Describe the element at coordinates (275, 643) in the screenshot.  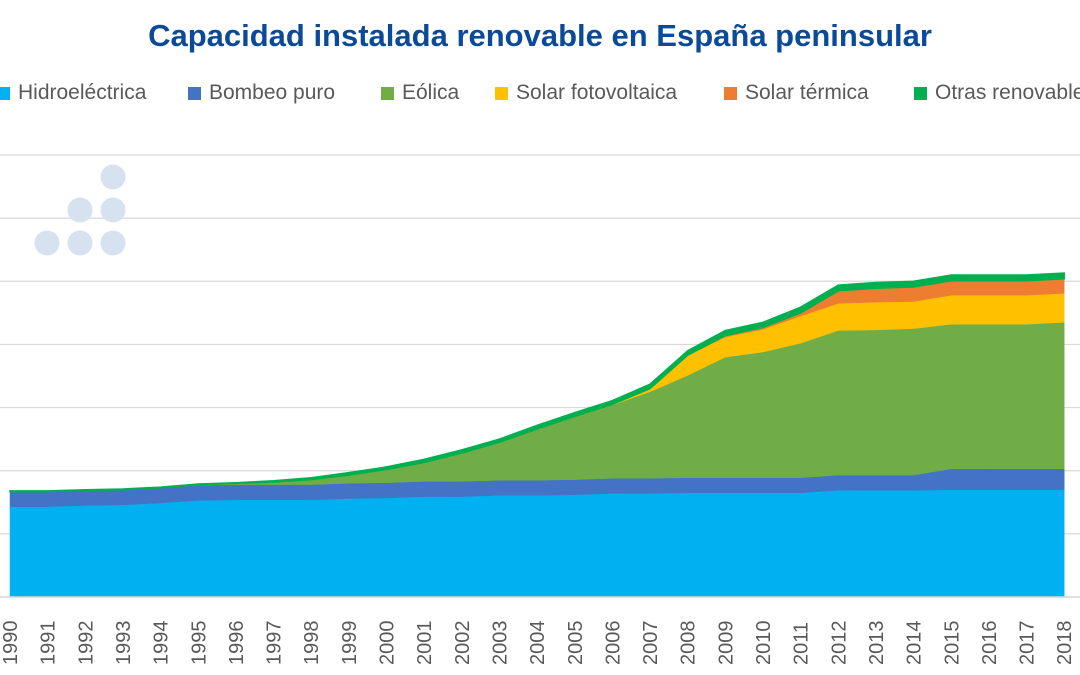
I see `x-tick-label: 1997` at that location.